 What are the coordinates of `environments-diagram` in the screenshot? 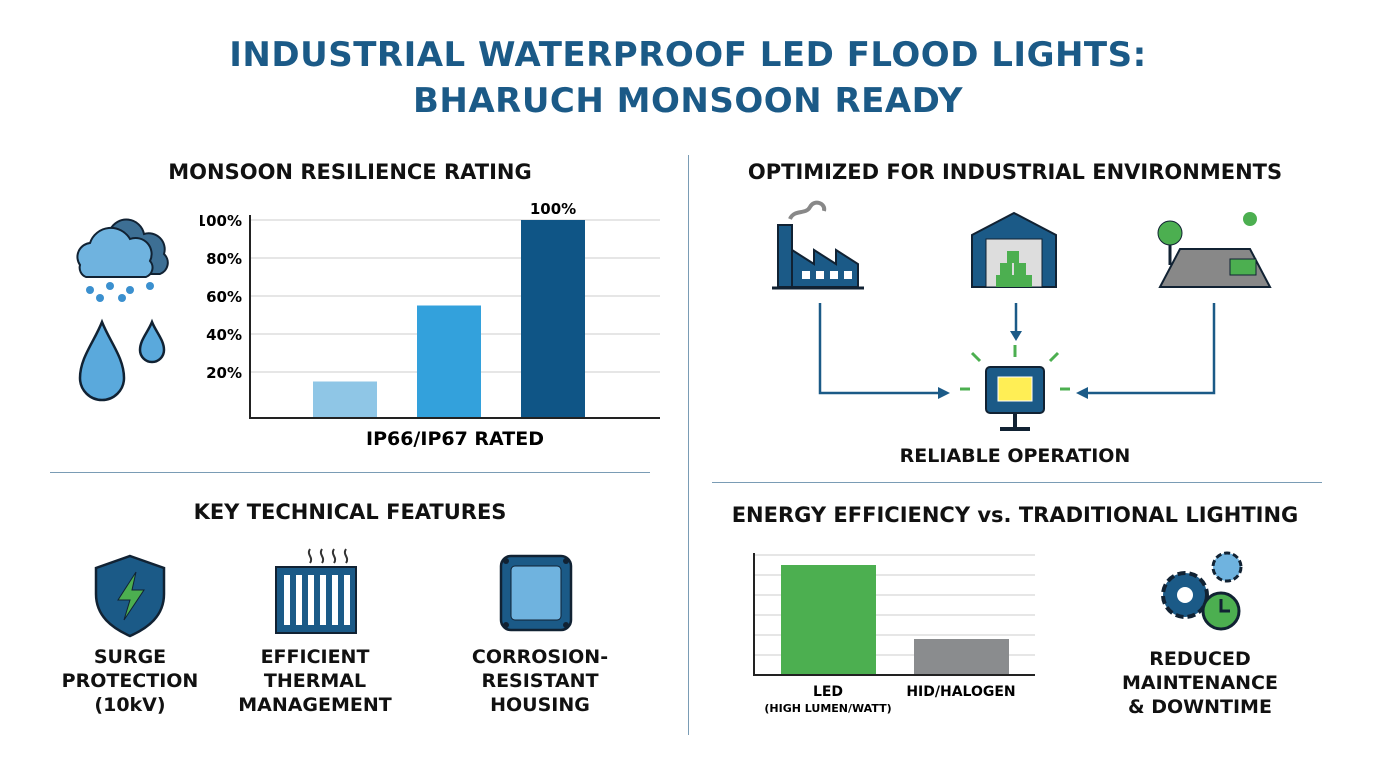 It's located at (1022, 315).